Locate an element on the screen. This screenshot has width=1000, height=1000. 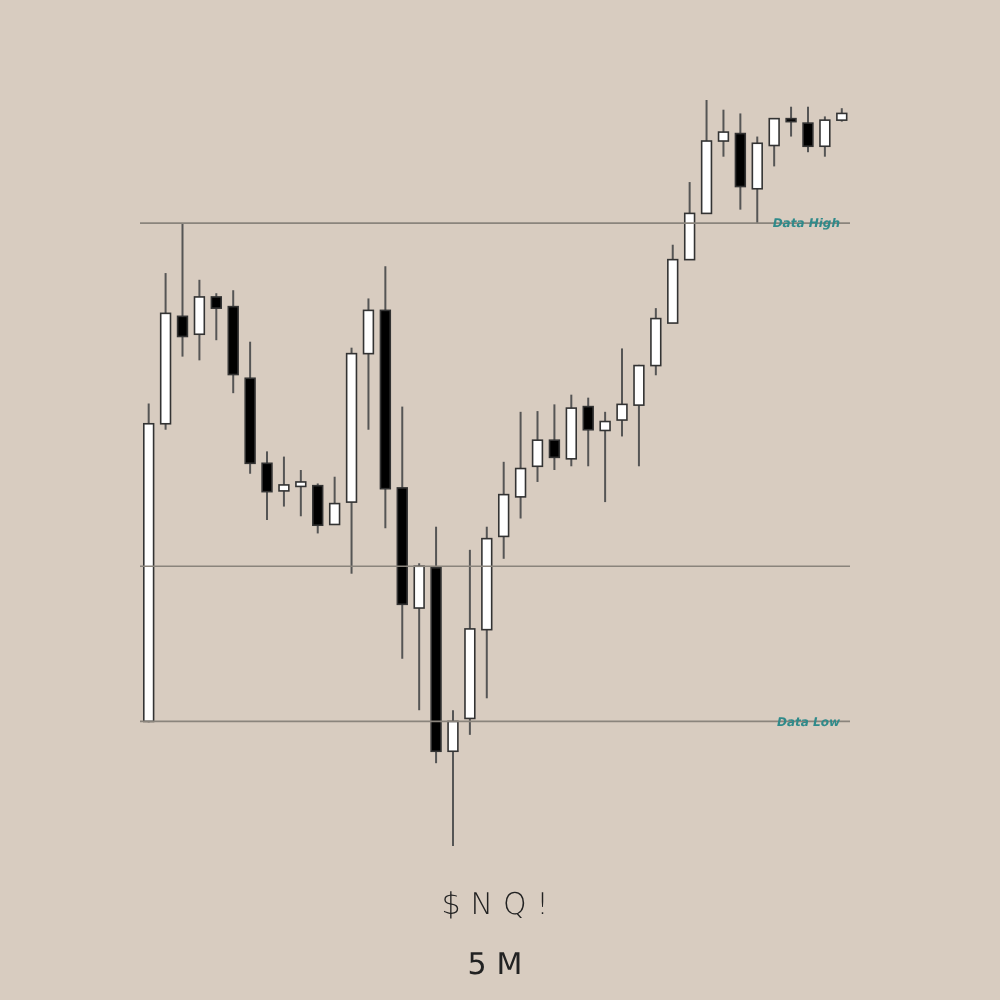
text: 5M is located at coordinates (500, 964).